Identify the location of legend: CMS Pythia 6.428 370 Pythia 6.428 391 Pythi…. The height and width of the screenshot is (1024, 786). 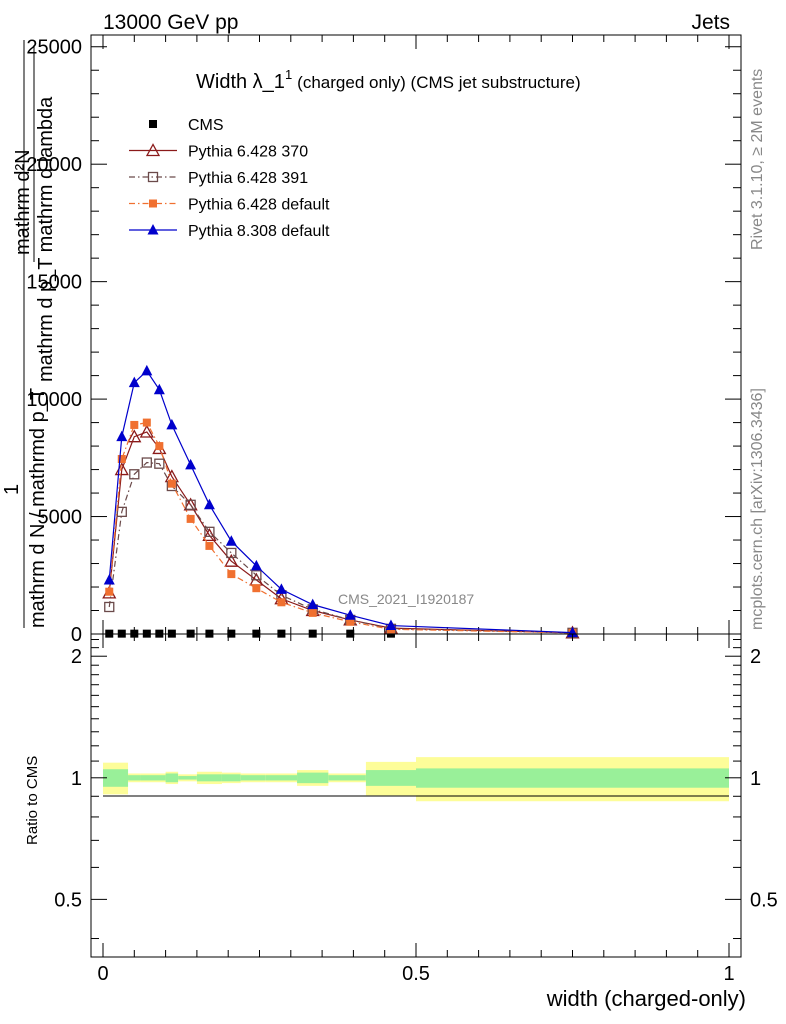
(229, 178).